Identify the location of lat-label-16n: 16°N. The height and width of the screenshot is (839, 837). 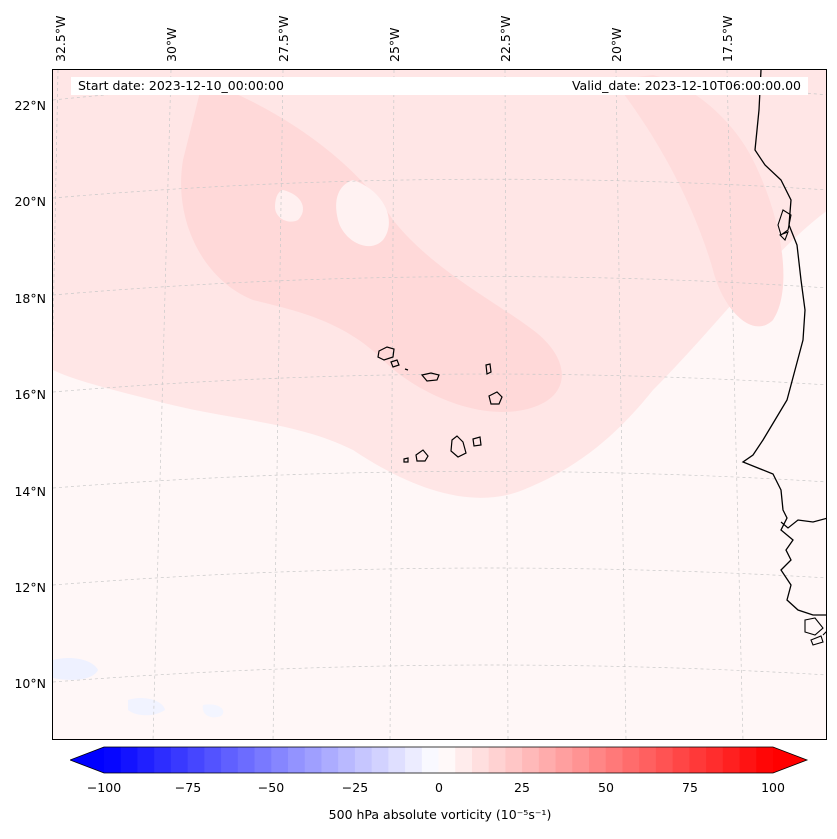
(30, 394).